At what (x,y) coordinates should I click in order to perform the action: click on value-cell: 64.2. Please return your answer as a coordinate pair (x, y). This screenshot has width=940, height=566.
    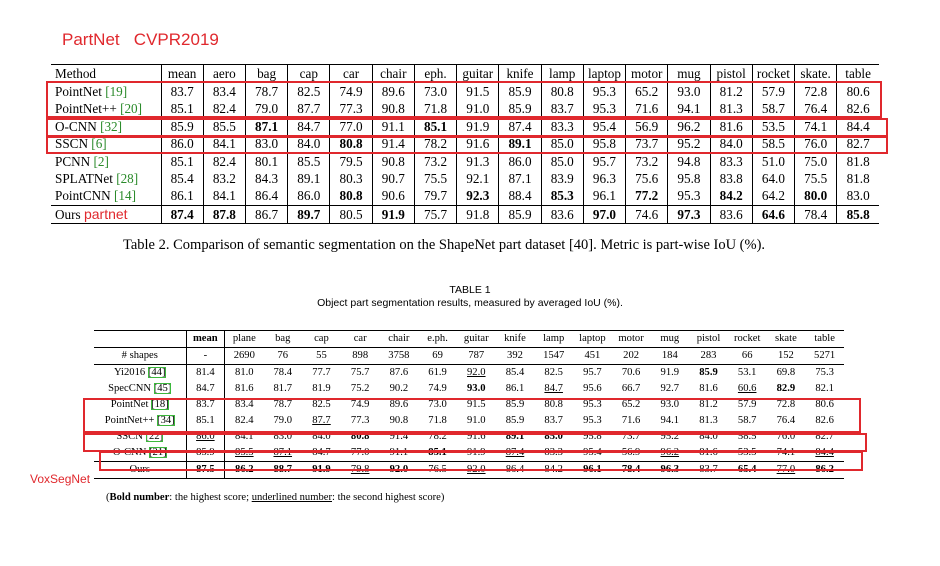
    Looking at the image, I should click on (773, 196).